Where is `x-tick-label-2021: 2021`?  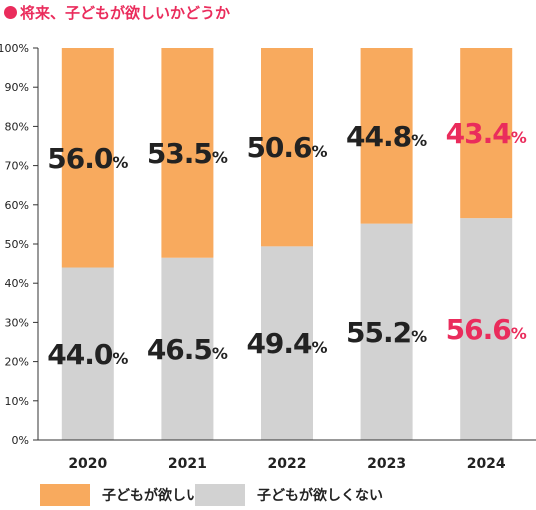
x-tick-label-2021: 2021 is located at coordinates (187, 464).